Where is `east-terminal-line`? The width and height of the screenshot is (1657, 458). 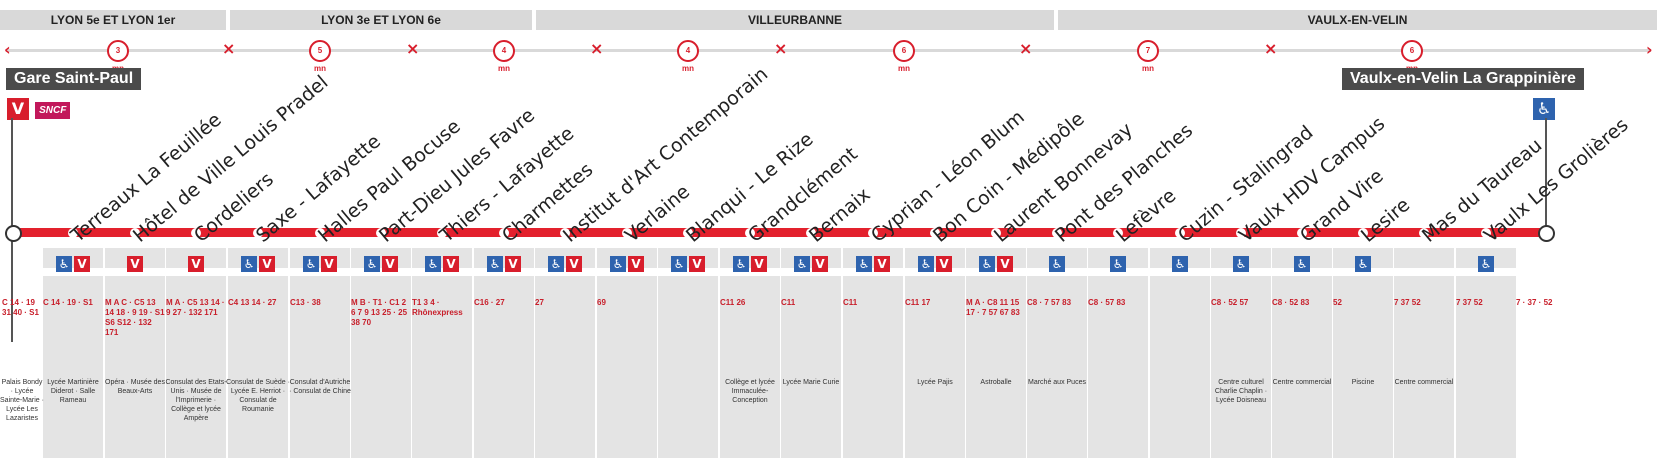
east-terminal-line is located at coordinates (1546, 175).